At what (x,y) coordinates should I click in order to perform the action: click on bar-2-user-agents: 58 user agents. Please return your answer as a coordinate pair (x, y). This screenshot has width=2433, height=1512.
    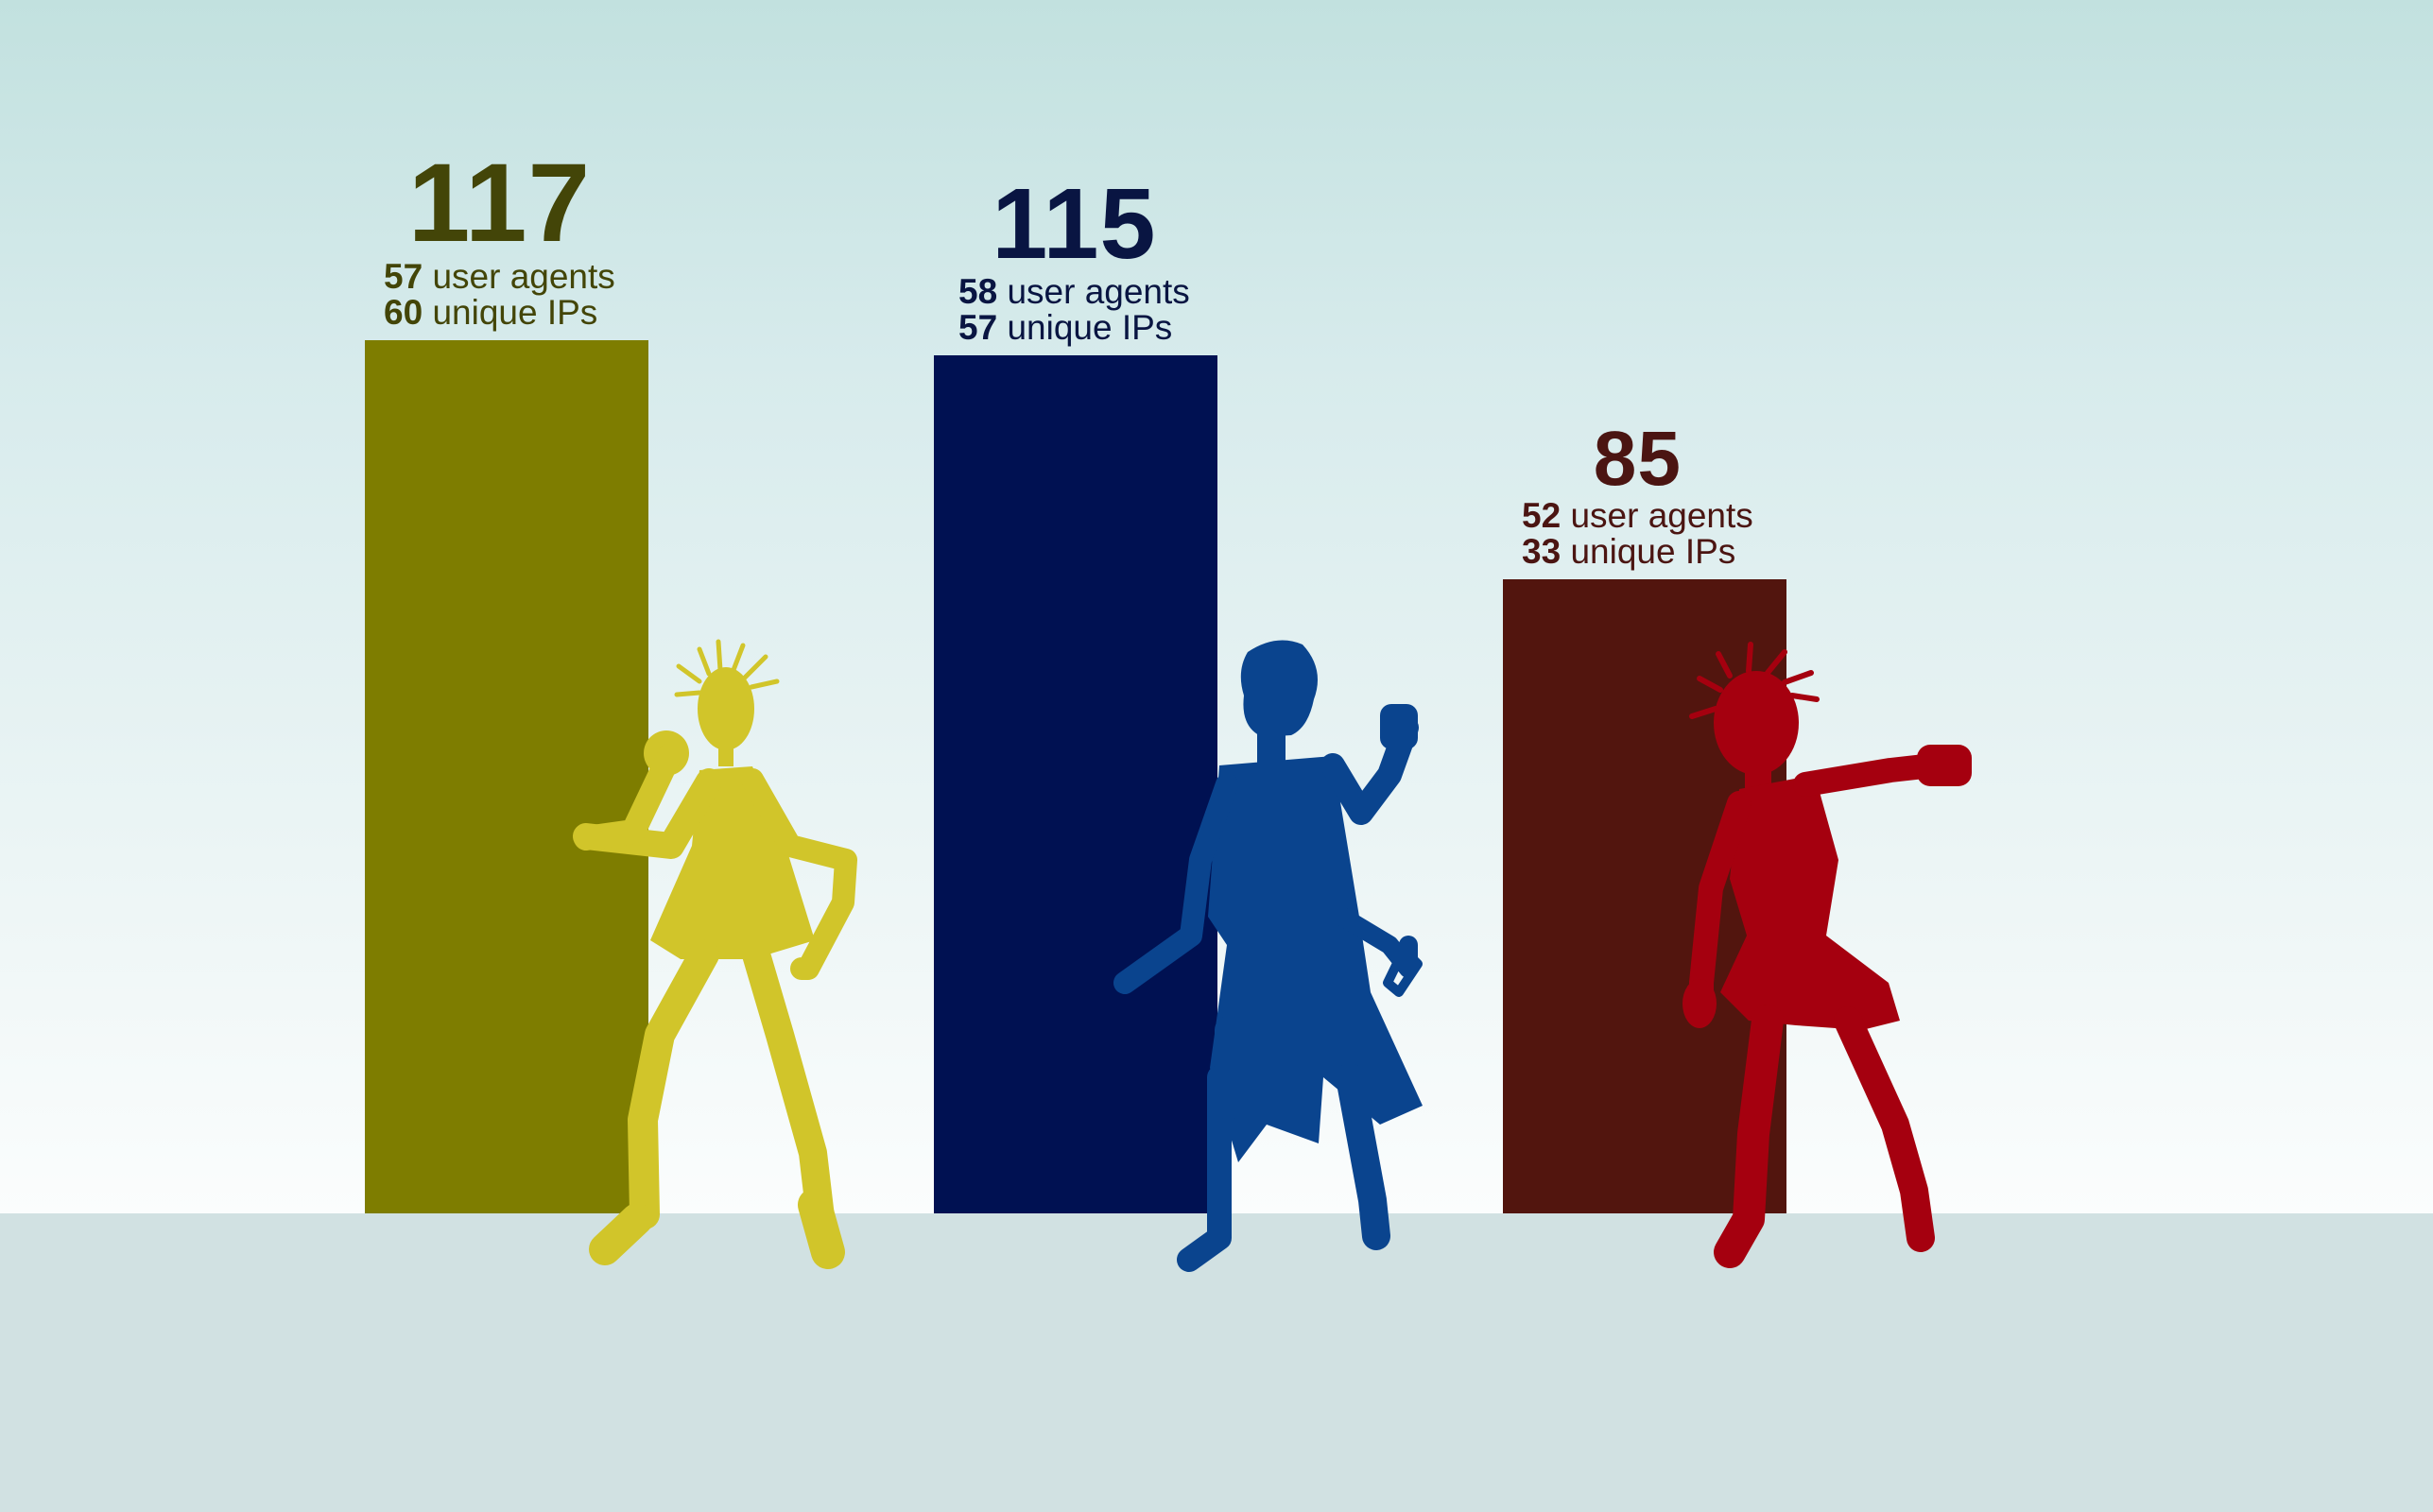
    Looking at the image, I should click on (1074, 291).